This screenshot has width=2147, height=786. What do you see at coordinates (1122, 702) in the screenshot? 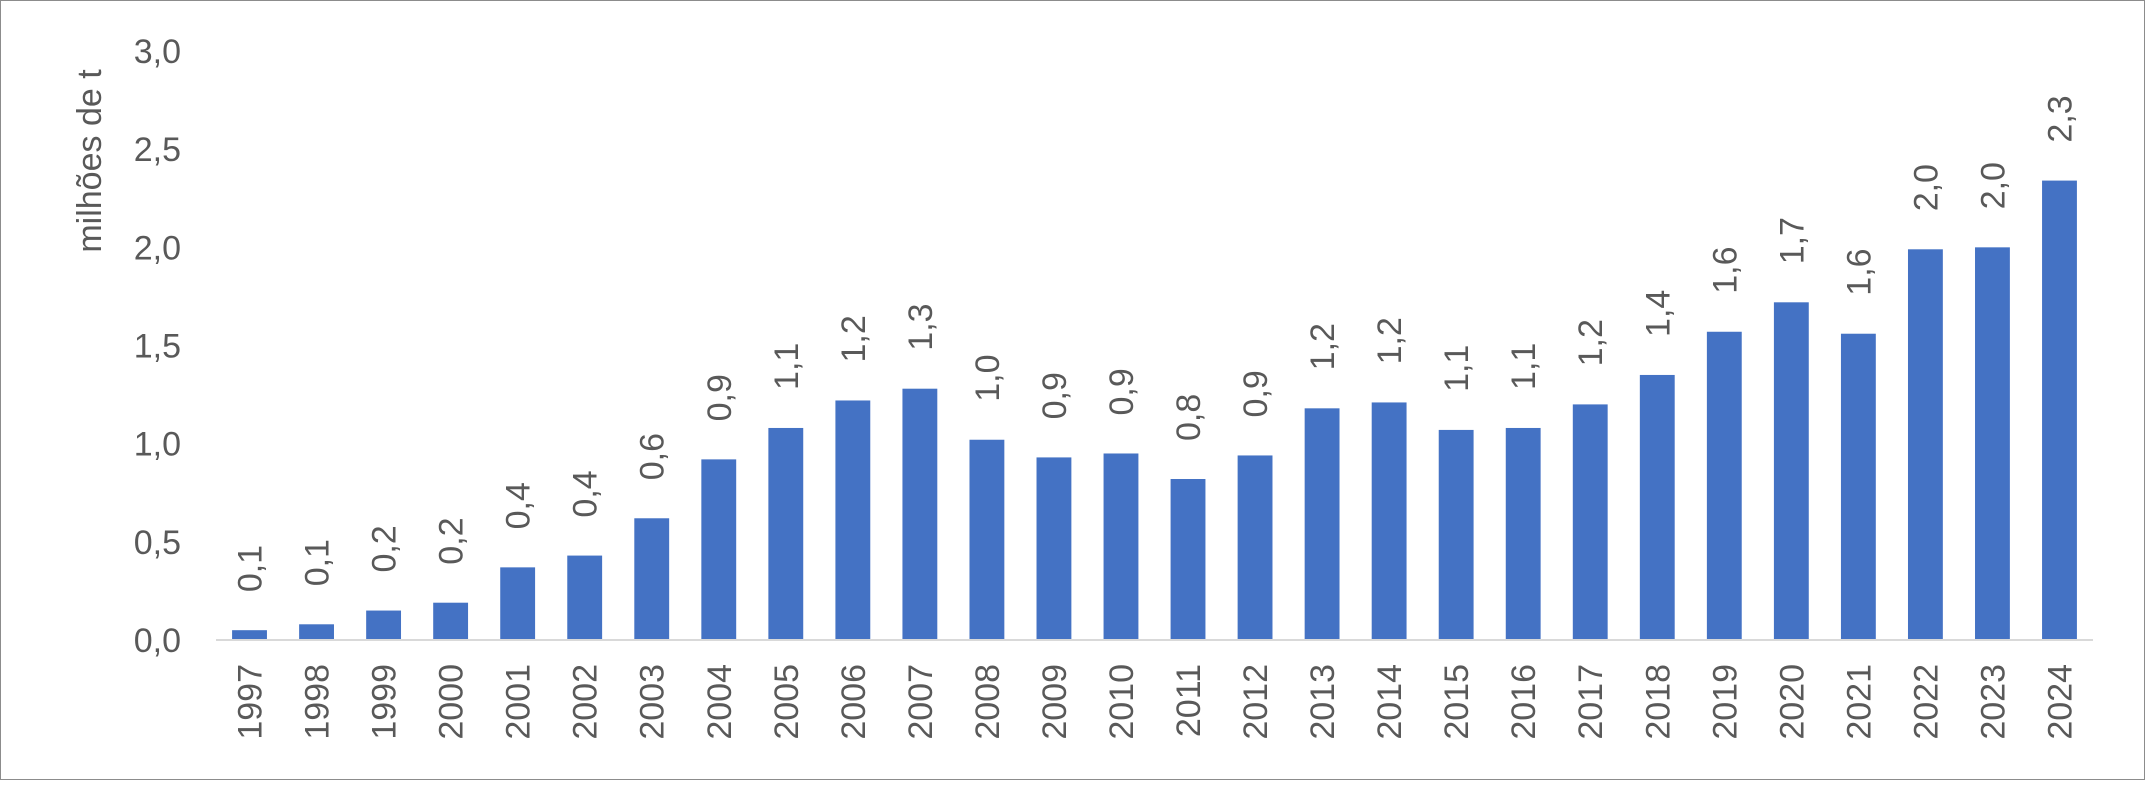
I see `x-tick-label: 2010` at bounding box center [1122, 702].